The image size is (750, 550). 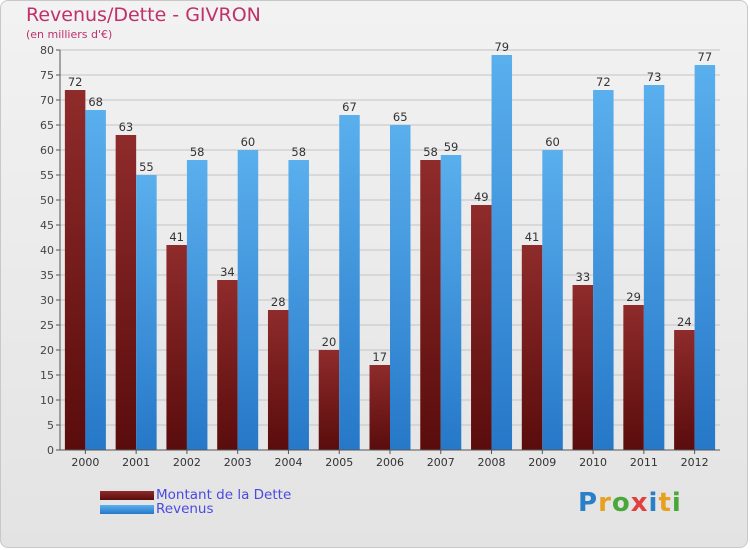 What do you see at coordinates (227, 272) in the screenshot?
I see `data-label: 34` at bounding box center [227, 272].